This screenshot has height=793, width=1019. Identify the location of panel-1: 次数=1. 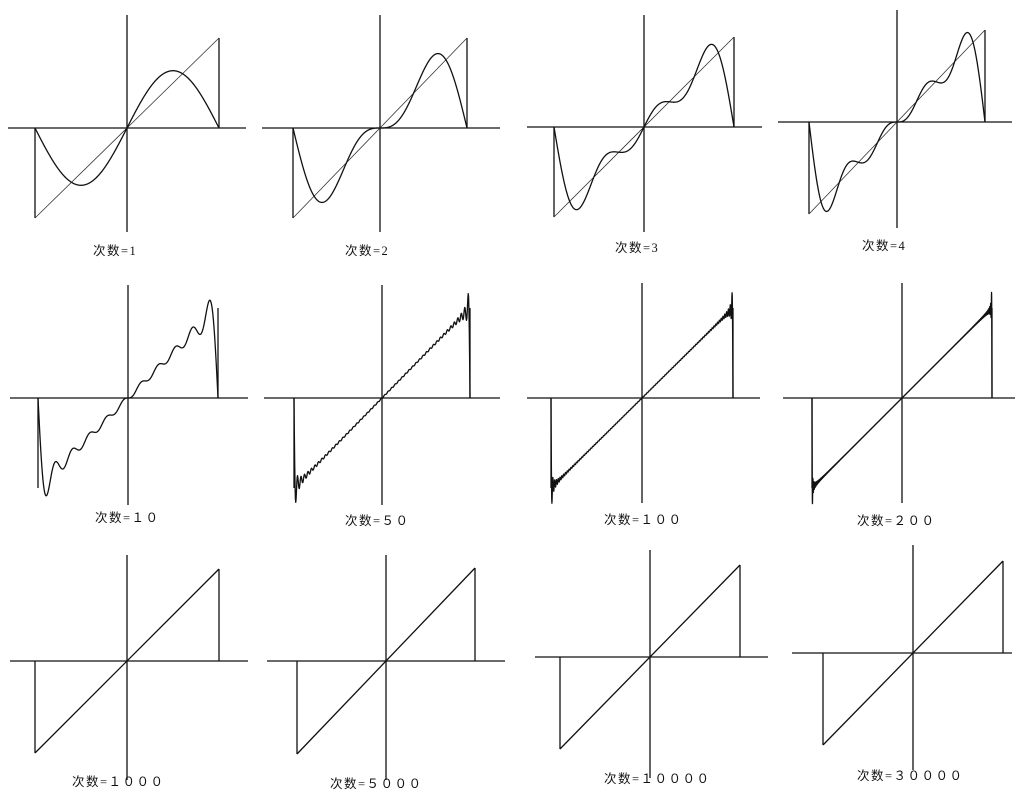
(127, 136).